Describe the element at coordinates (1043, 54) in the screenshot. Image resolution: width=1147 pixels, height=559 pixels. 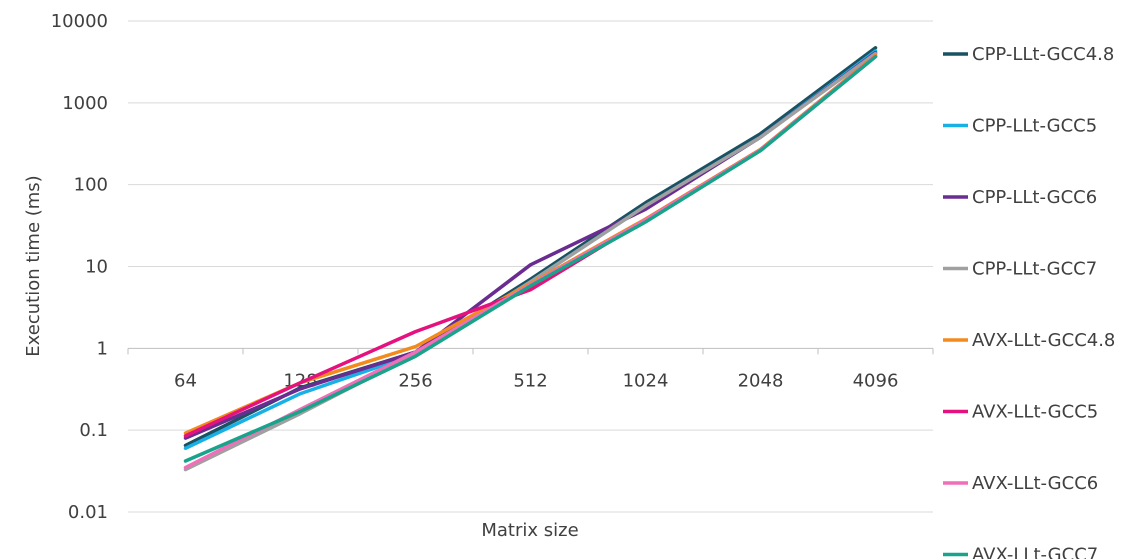
I see `legend-label: CPP-LLt-GCC4.8` at that location.